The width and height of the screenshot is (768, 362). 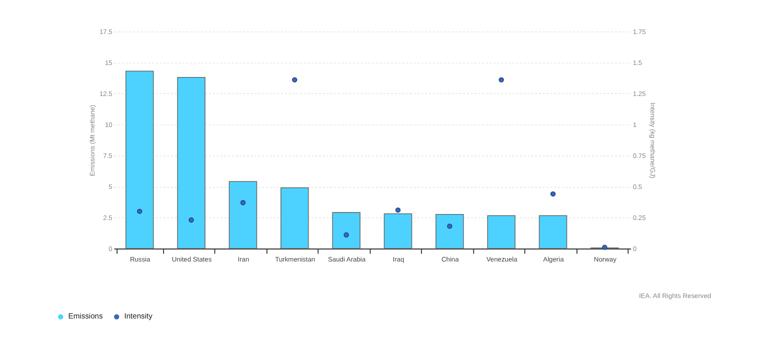 What do you see at coordinates (86, 316) in the screenshot?
I see `legend-label: Emissions` at bounding box center [86, 316].